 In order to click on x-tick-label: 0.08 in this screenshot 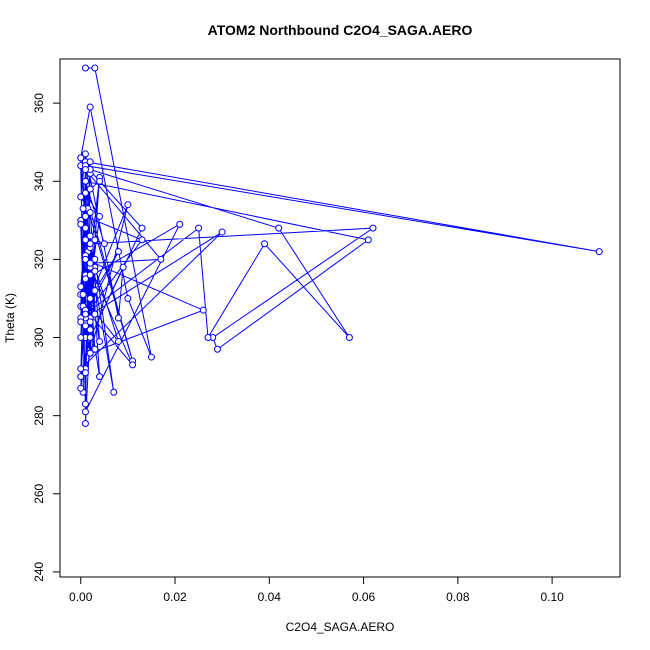, I will do `click(458, 597)`.